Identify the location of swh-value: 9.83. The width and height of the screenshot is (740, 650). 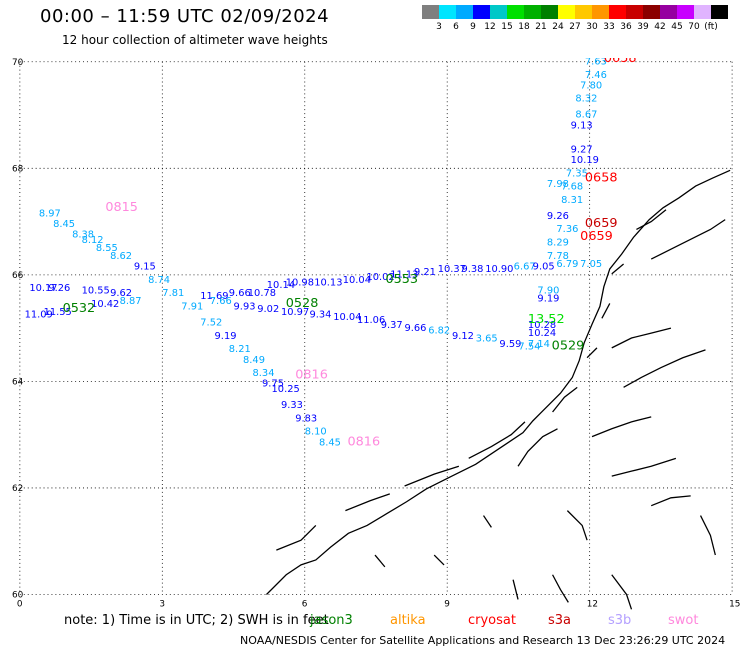
(306, 418).